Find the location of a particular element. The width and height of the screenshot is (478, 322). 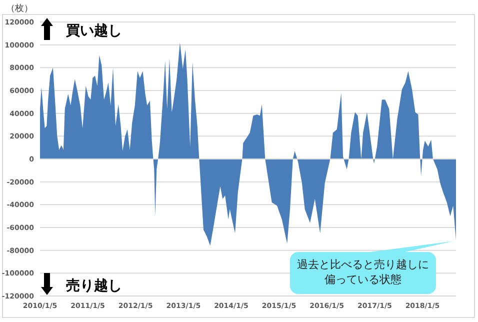

annotation: 買い越し is located at coordinates (93, 31).